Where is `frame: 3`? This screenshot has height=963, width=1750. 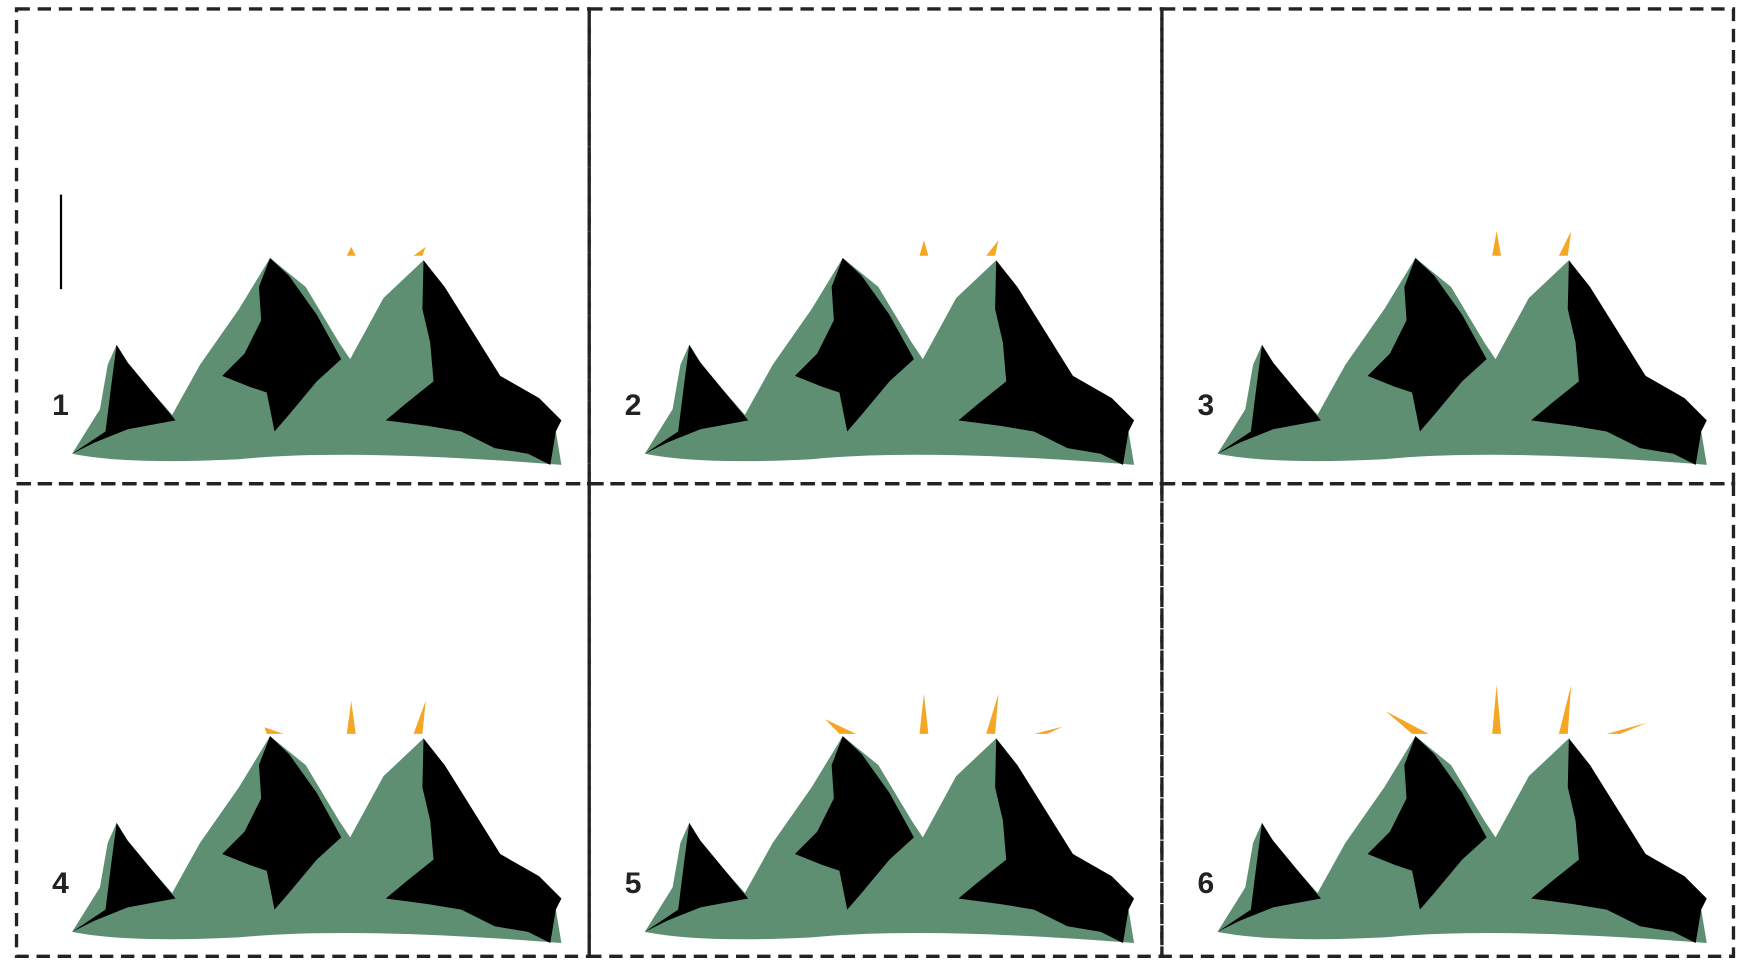
frame: 3 is located at coordinates (1452, 348).